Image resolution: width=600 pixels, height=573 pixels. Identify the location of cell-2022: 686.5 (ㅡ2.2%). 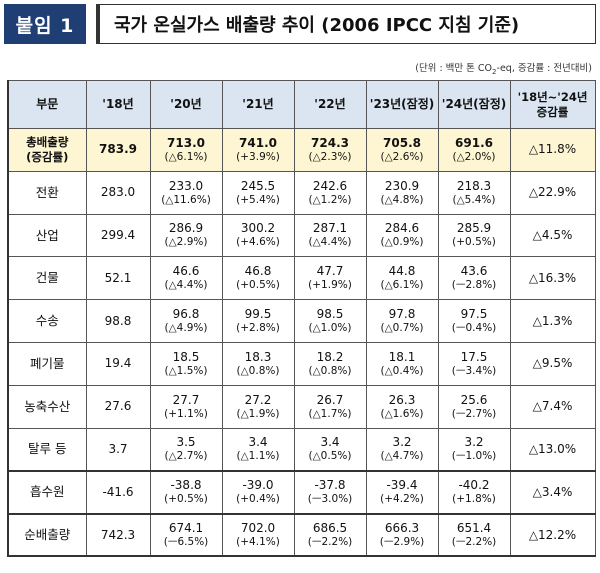
(330, 535).